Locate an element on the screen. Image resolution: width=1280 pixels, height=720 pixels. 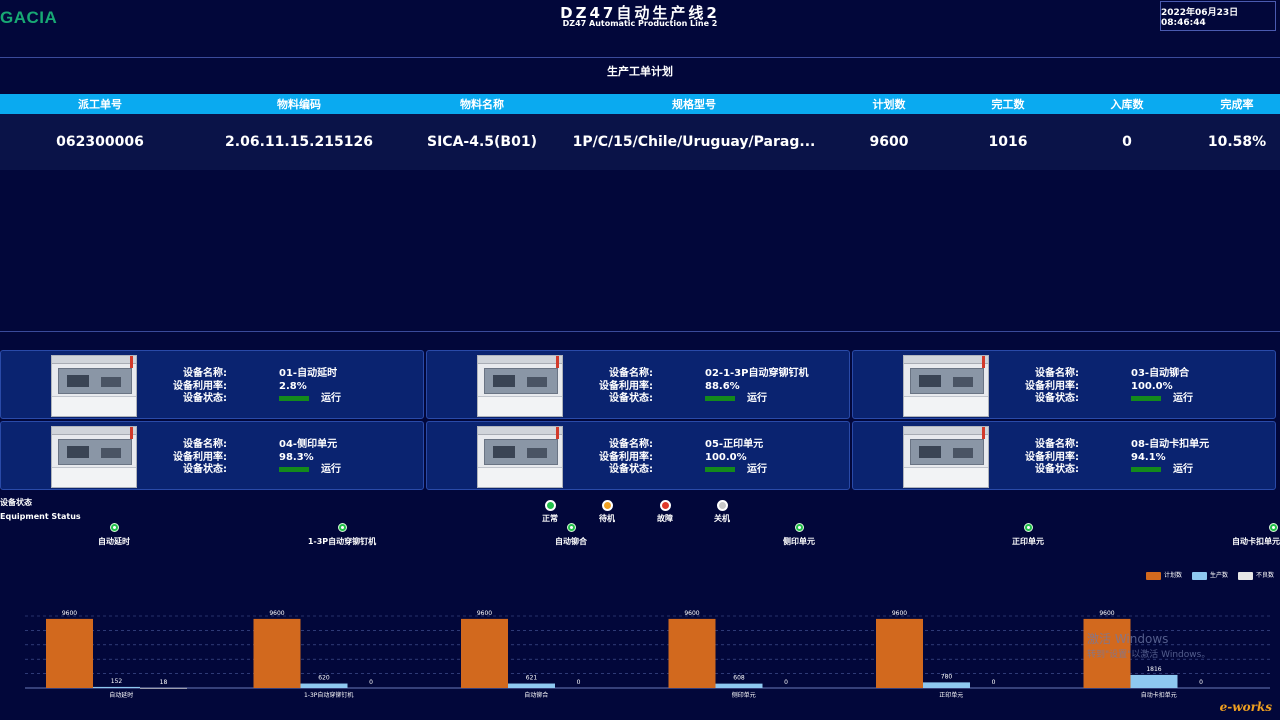
equipment-name: 08-自动卡扣单元 is located at coordinates (1170, 444).